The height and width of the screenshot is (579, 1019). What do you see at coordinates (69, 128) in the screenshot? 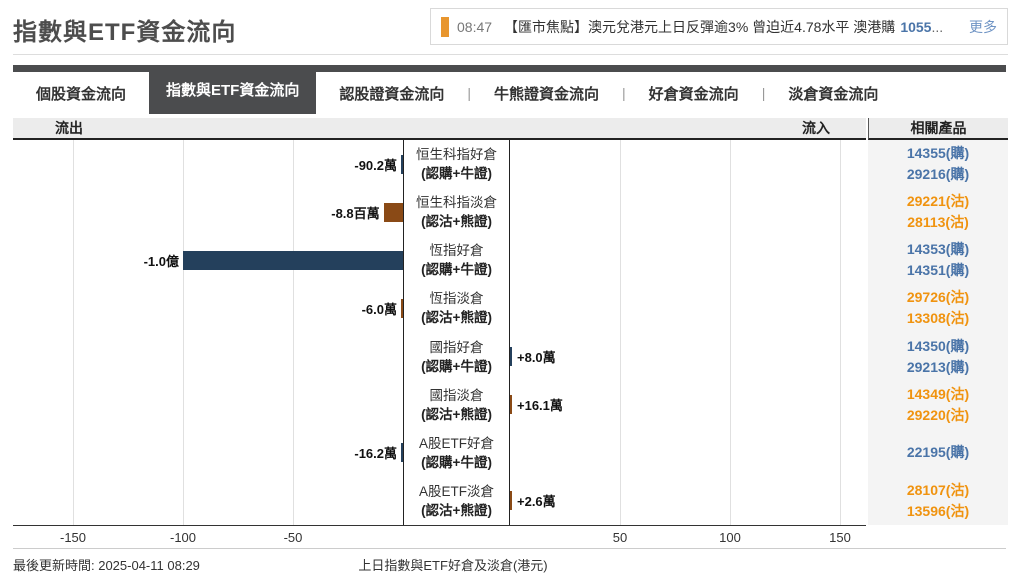
I see `outflow-label: 流出` at bounding box center [69, 128].